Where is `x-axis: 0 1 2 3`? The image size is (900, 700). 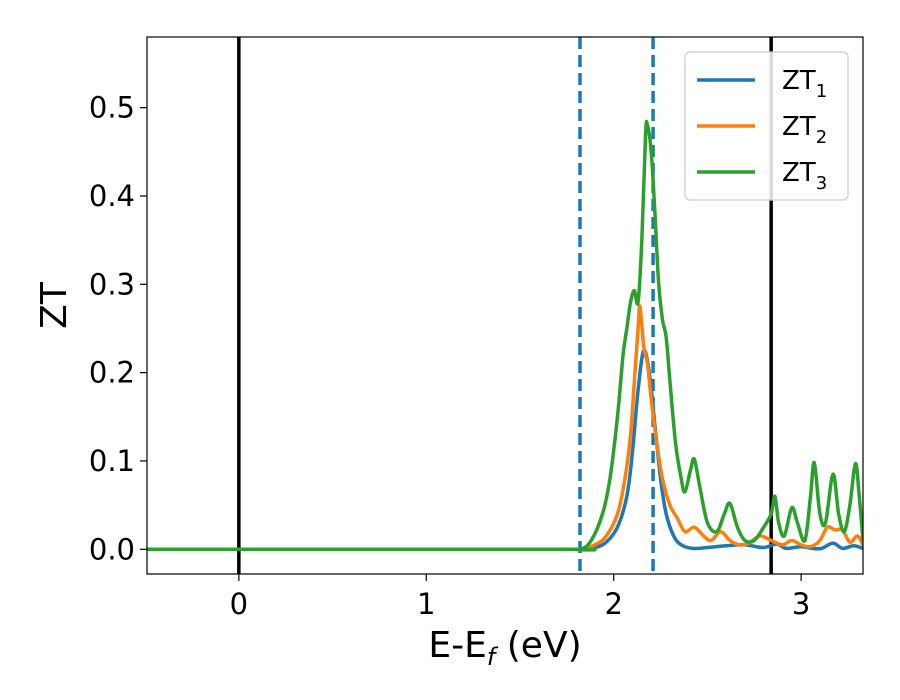
x-axis: 0 1 2 3 is located at coordinates (520, 597).